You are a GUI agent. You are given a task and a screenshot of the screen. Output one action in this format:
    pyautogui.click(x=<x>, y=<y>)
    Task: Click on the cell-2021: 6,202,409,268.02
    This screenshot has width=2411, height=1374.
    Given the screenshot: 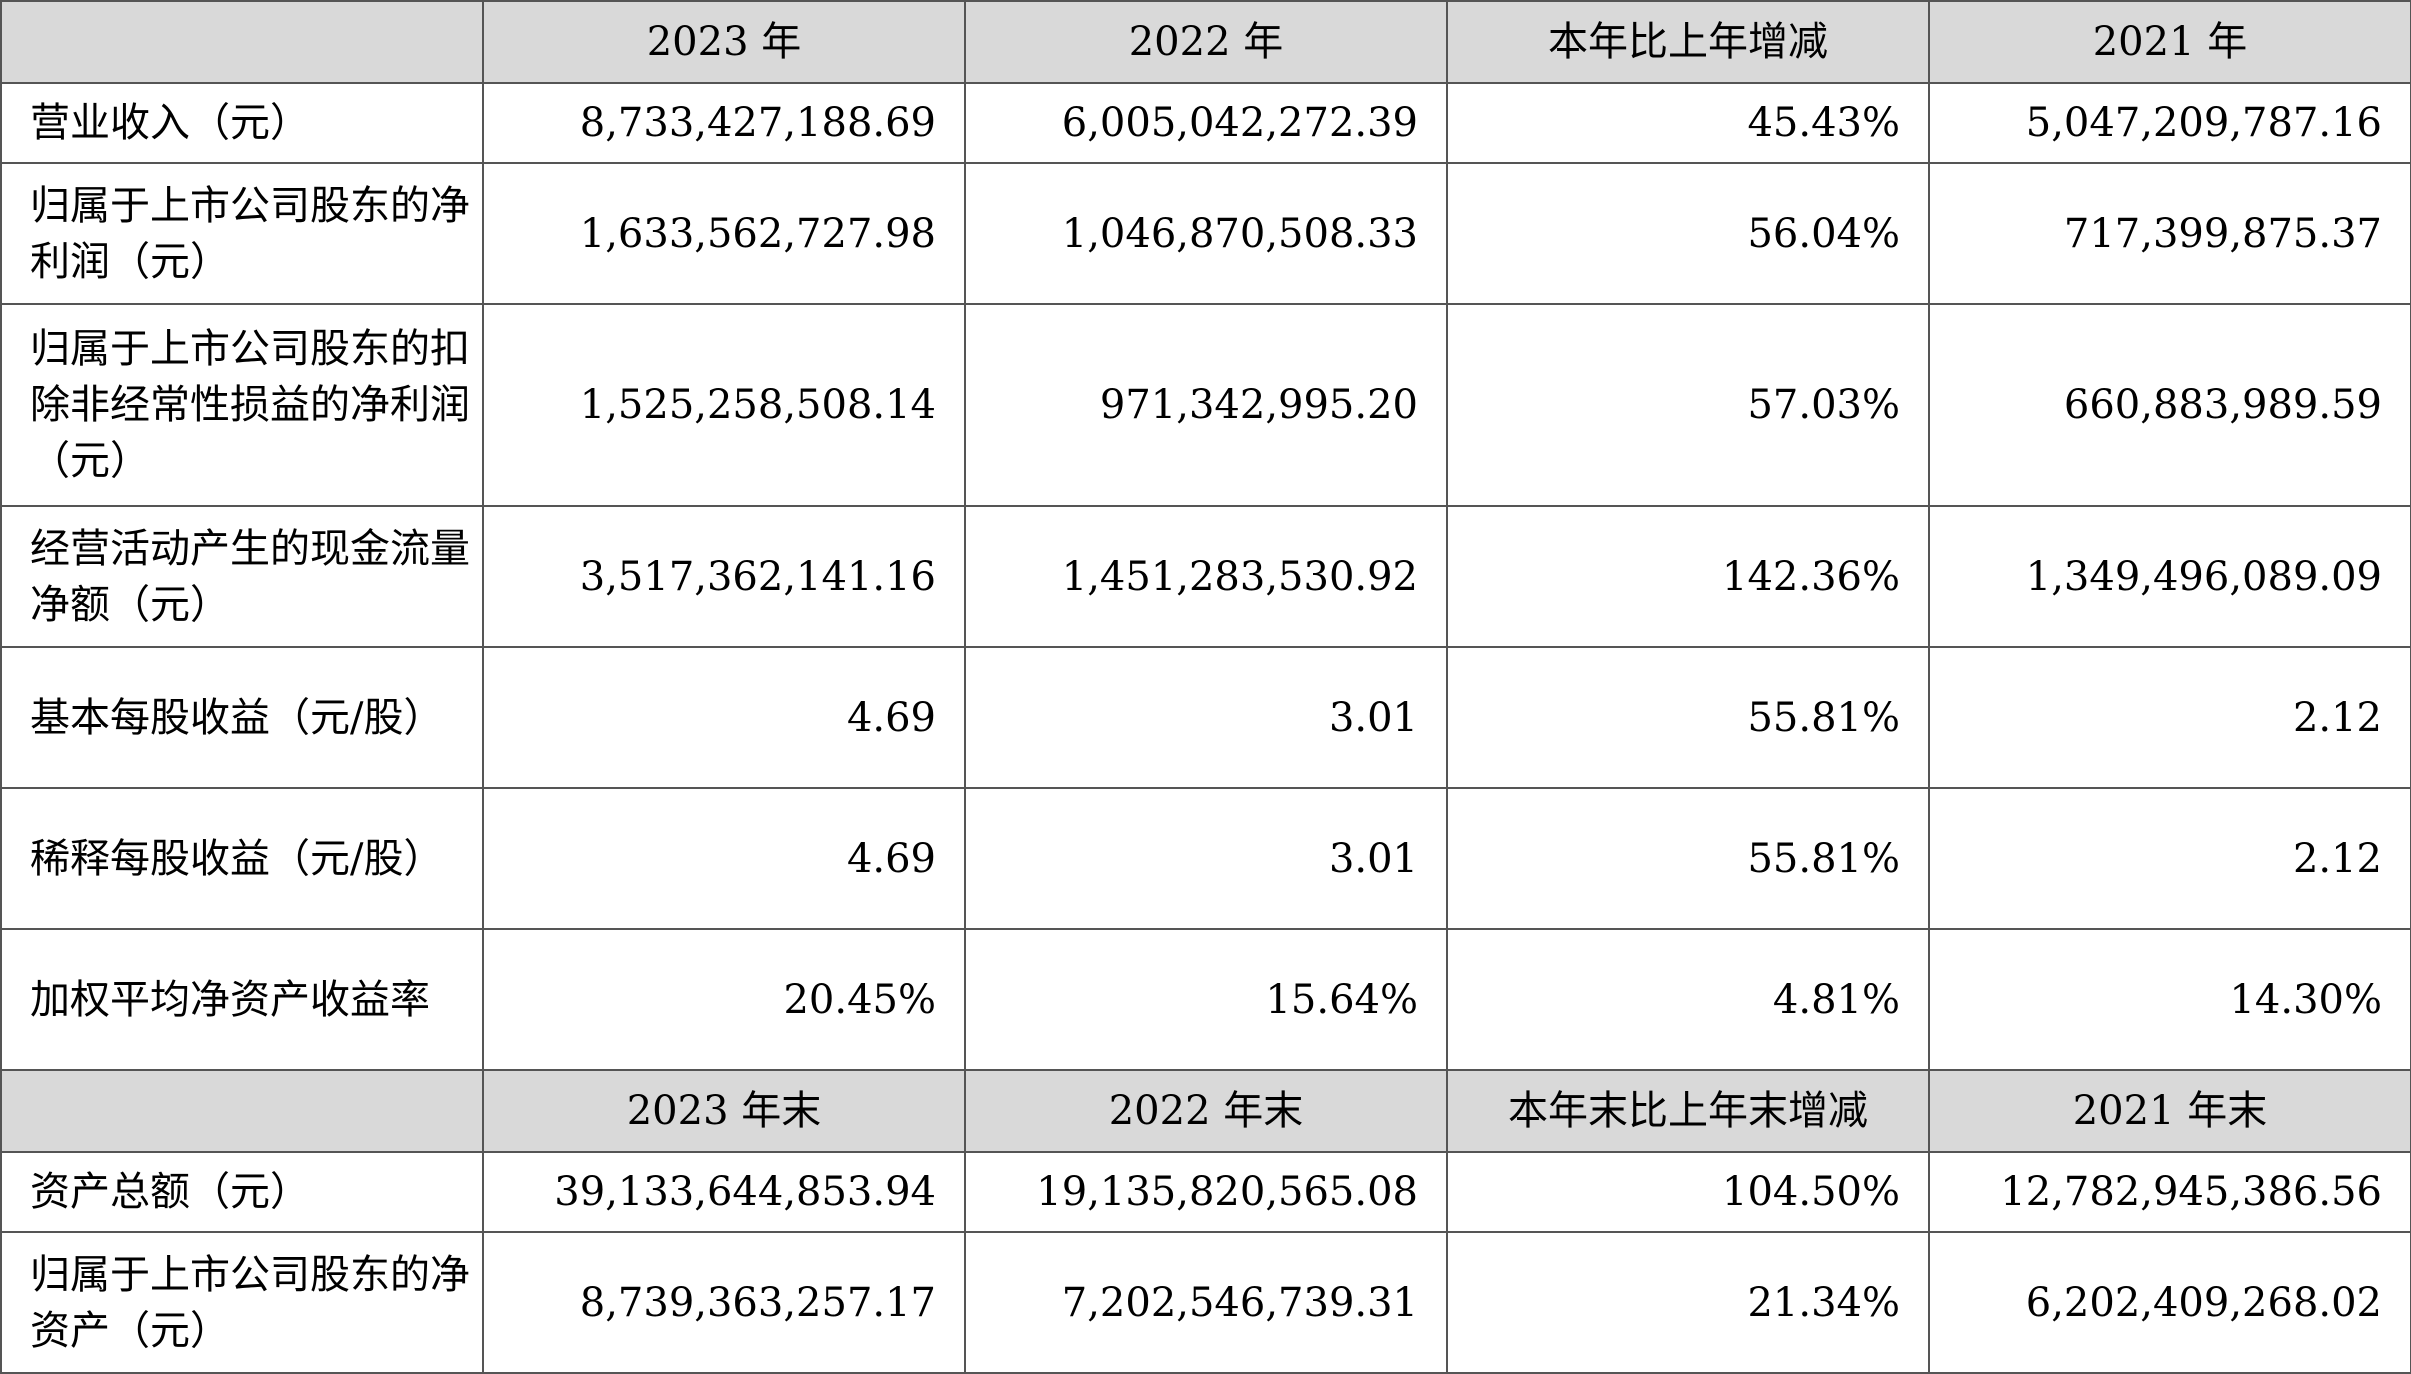 What is the action you would take?
    pyautogui.click(x=2169, y=1302)
    